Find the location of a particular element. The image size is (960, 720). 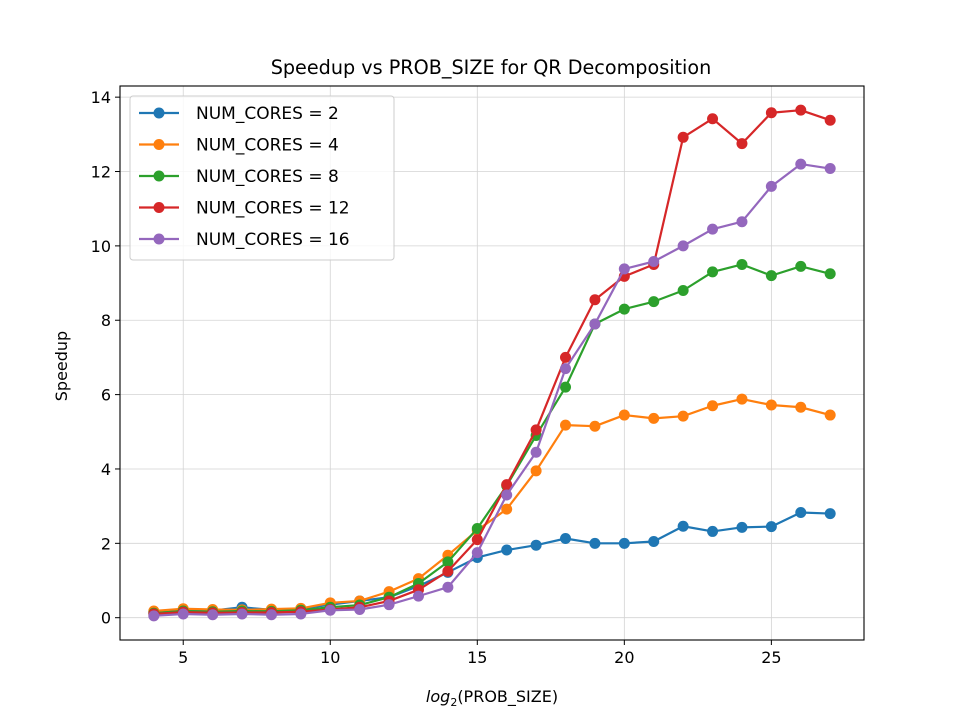

legend-label: NUM_CORES = 16 is located at coordinates (273, 240).